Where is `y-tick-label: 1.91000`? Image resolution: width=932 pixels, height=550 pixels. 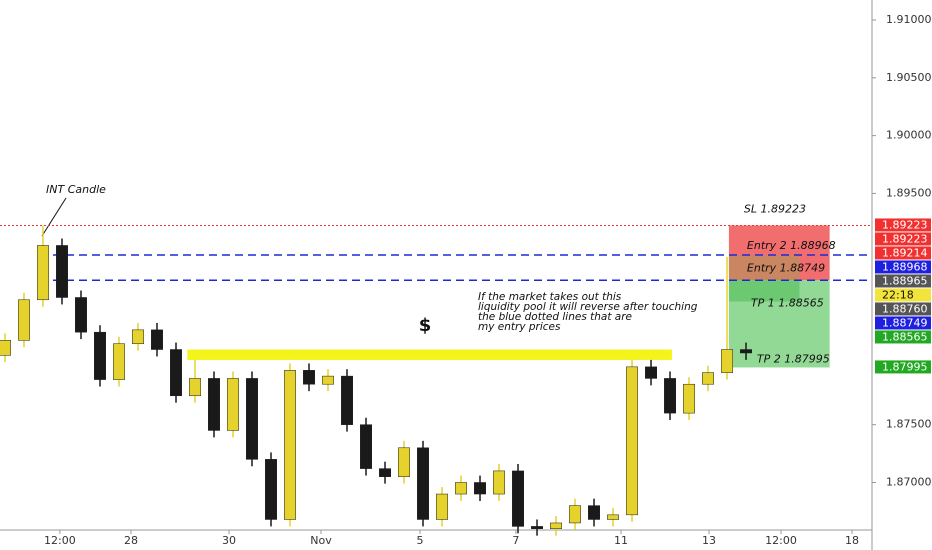
y-tick-label: 1.91000 is located at coordinates (909, 19).